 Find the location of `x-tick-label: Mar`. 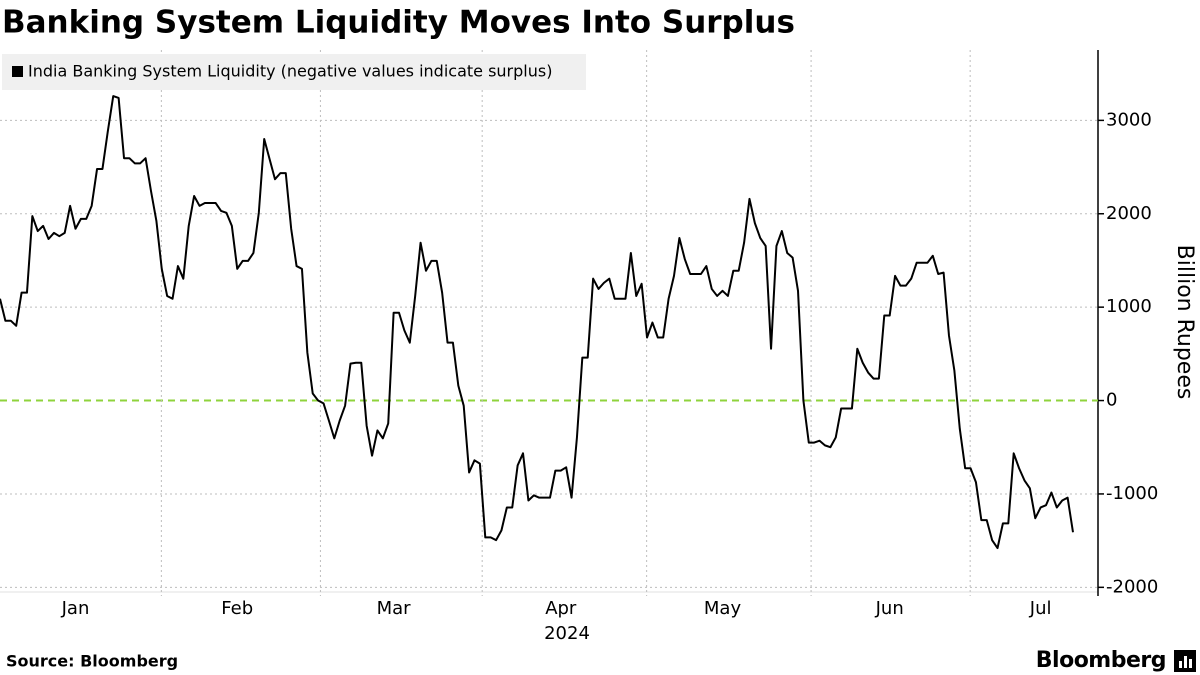

x-tick-label: Mar is located at coordinates (394, 608).